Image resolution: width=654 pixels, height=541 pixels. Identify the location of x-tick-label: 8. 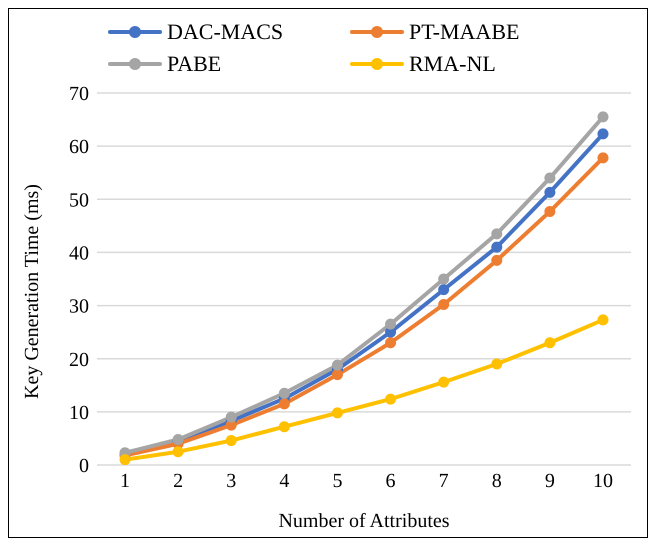
(497, 481).